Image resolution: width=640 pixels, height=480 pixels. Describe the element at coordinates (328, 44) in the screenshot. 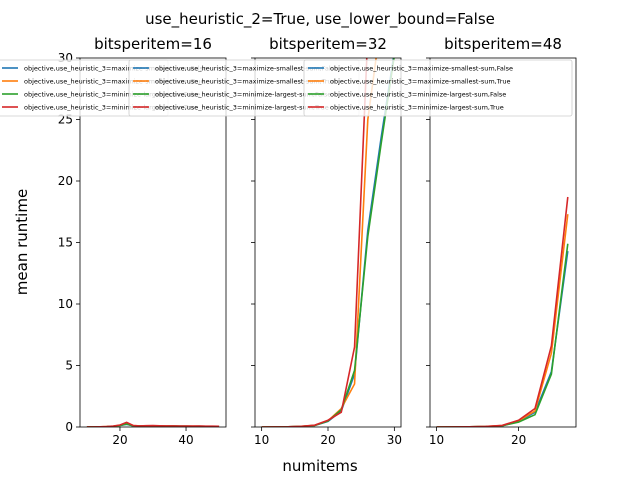

I see `subplot-title: bitsperitem=32` at that location.